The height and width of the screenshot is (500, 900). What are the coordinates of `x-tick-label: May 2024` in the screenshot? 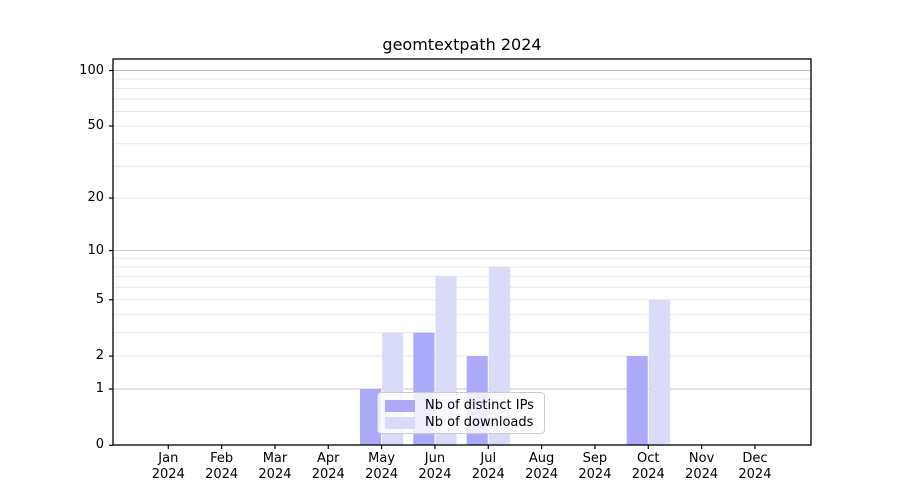 It's located at (382, 466).